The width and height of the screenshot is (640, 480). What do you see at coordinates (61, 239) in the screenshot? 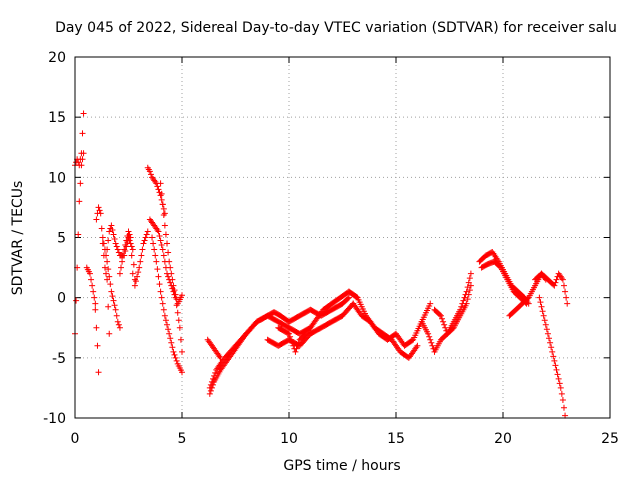
I see `y-tick-label: 5` at bounding box center [61, 239].